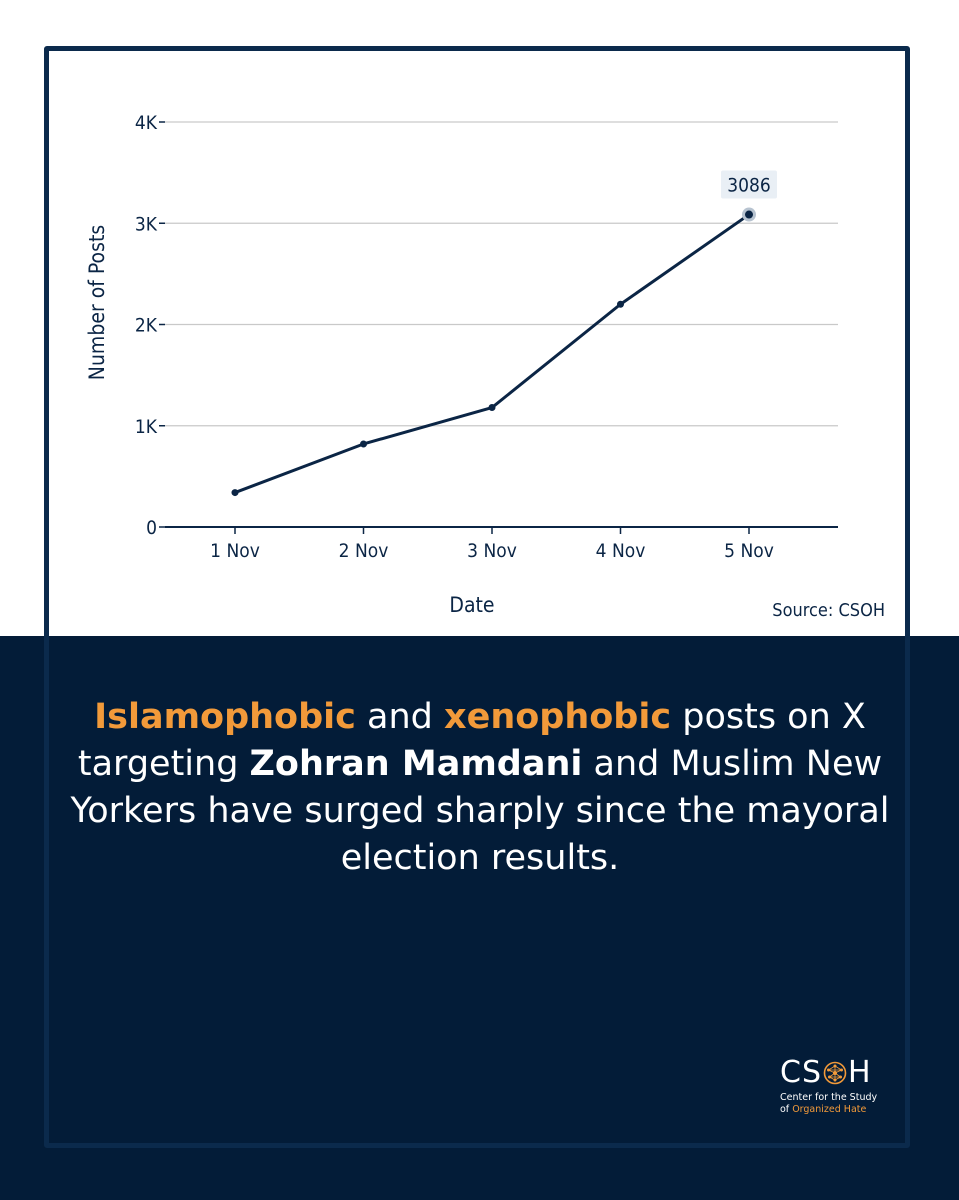  I want to click on headline-bold-name: Zohran Mamdani, so click(416, 764).